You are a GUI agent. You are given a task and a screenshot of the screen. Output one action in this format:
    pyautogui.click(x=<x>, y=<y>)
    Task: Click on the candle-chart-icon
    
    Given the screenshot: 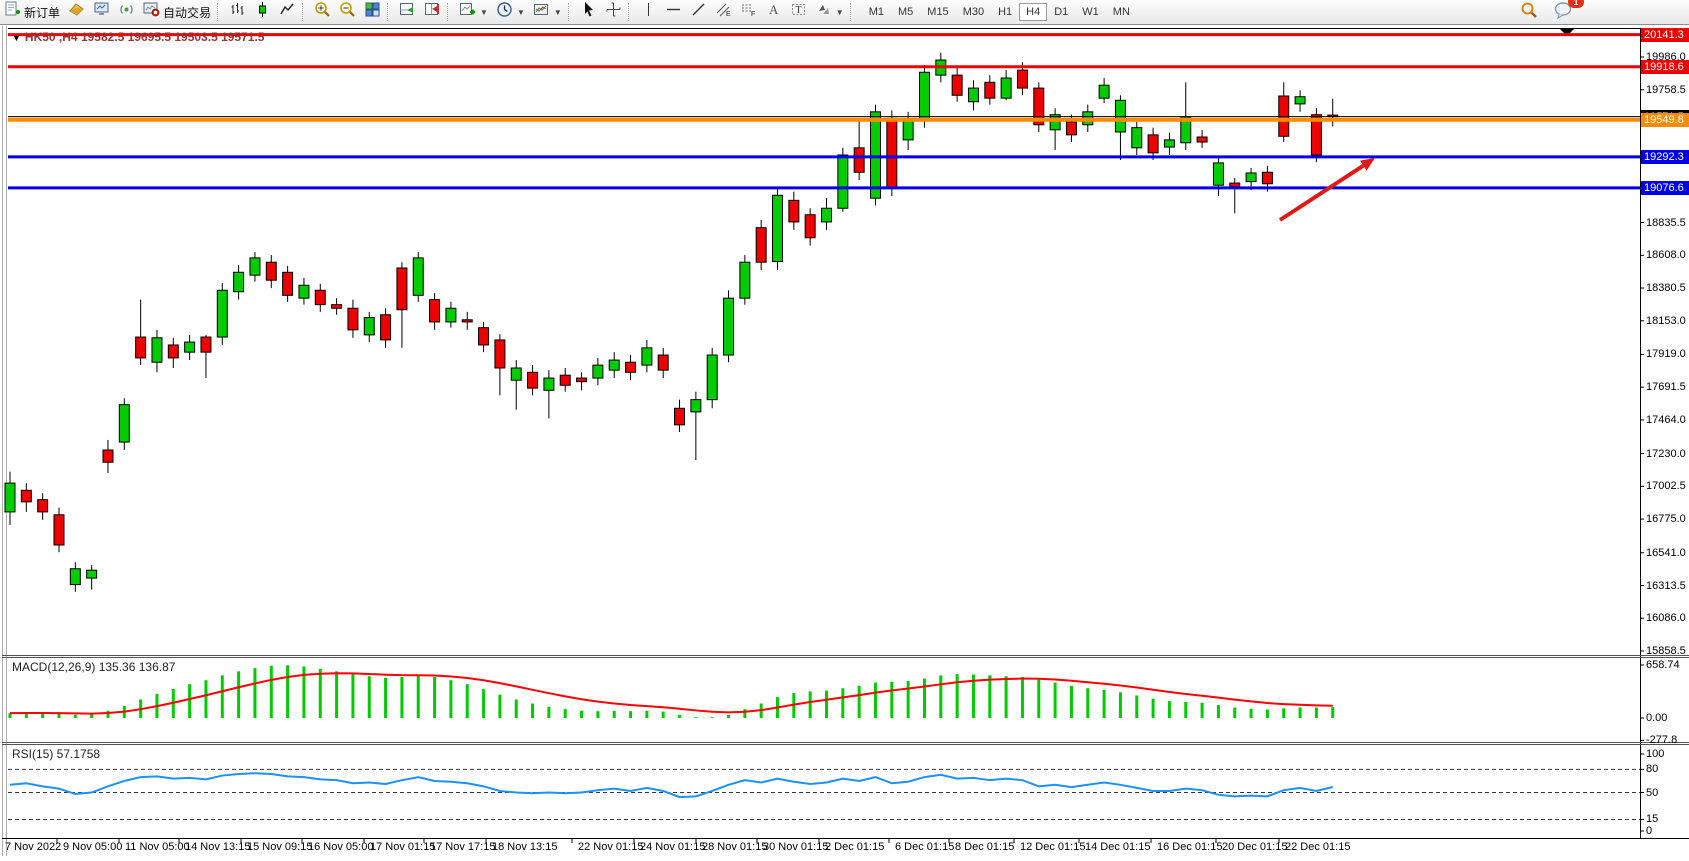 What is the action you would take?
    pyautogui.click(x=262, y=12)
    